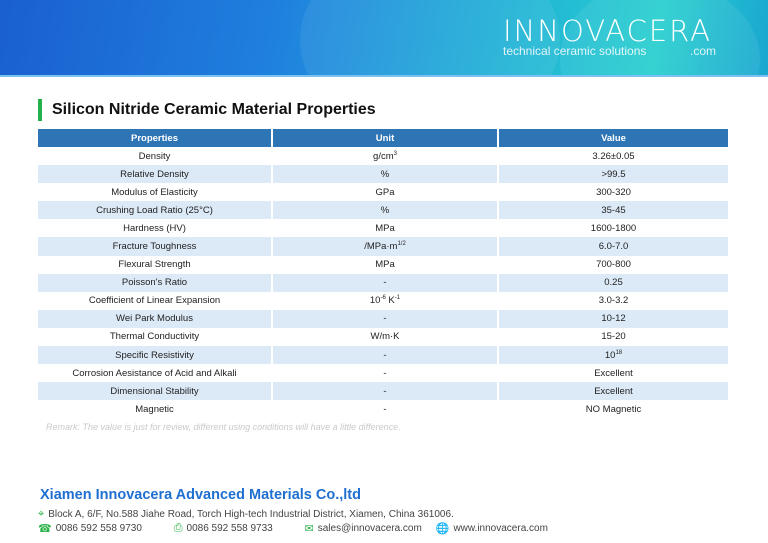 Image resolution: width=768 pixels, height=543 pixels. I want to click on table-row: Poisson's Ratio -0.25, so click(383, 282).